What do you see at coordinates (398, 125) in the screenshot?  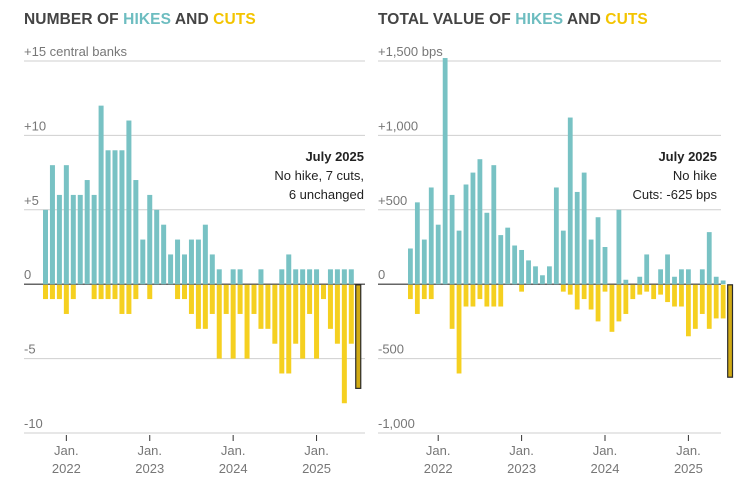 I see `y-tick-label: +1,000` at bounding box center [398, 125].